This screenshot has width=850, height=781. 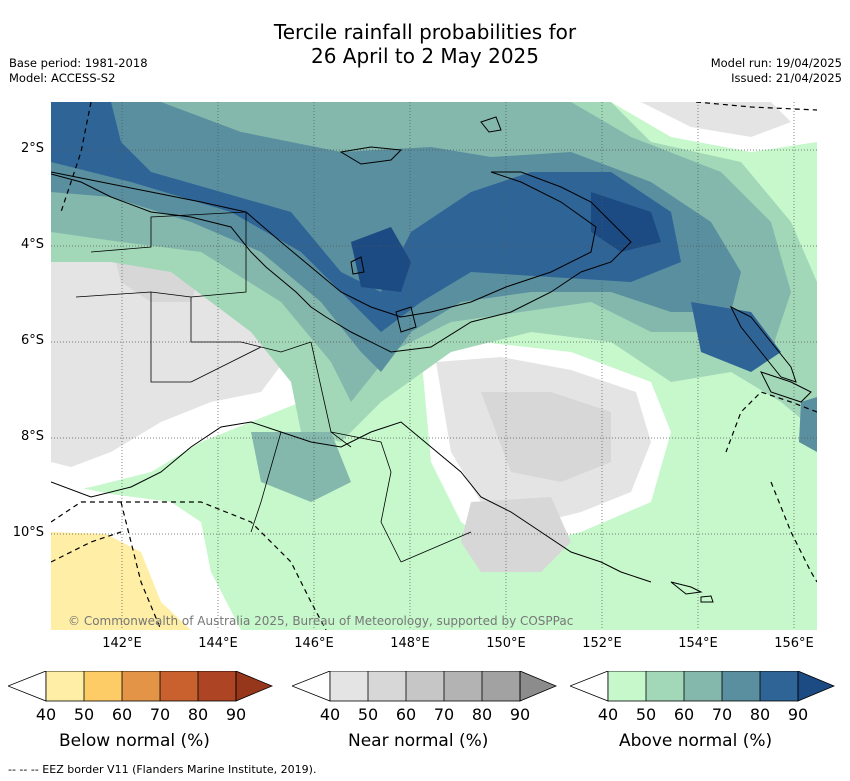 I want to click on lon-label-152e: 152°E, so click(x=602, y=643).